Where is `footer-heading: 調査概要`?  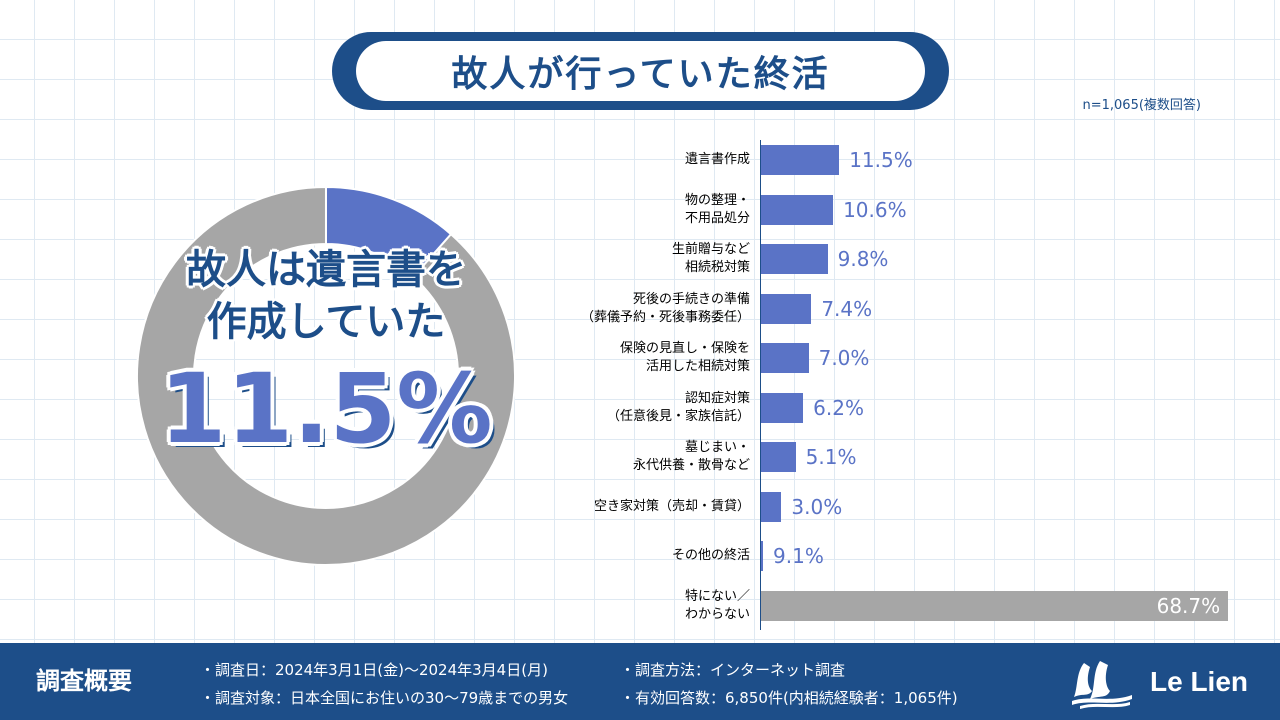 footer-heading: 調査概要 is located at coordinates (84, 681).